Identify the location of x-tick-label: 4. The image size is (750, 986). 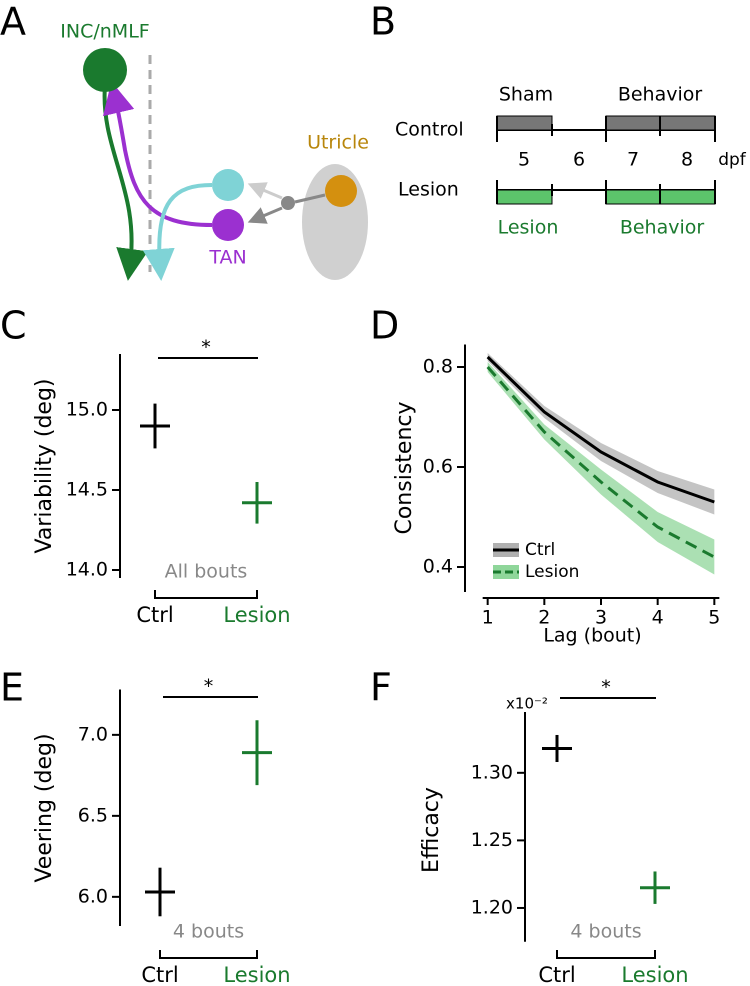
(658, 618).